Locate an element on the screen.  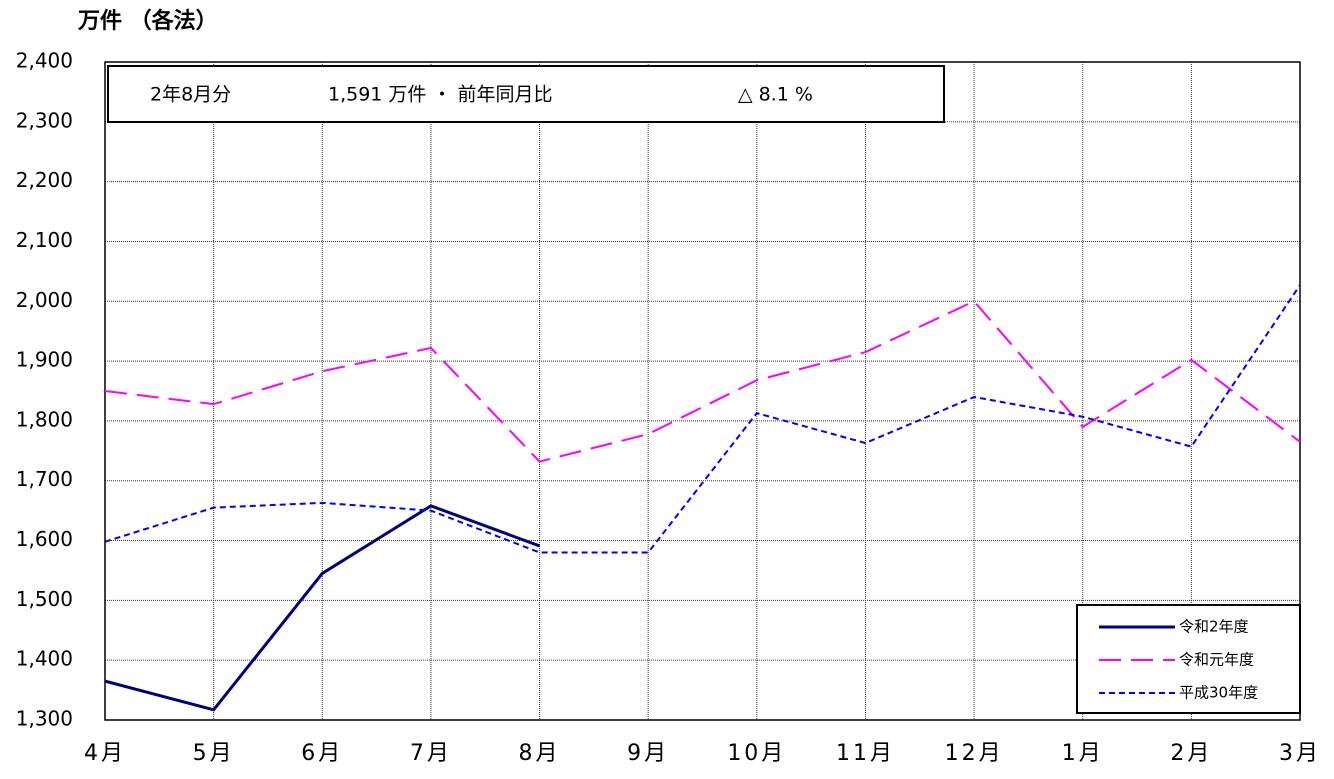
y-tick-label: 1,700 is located at coordinates (44, 479).